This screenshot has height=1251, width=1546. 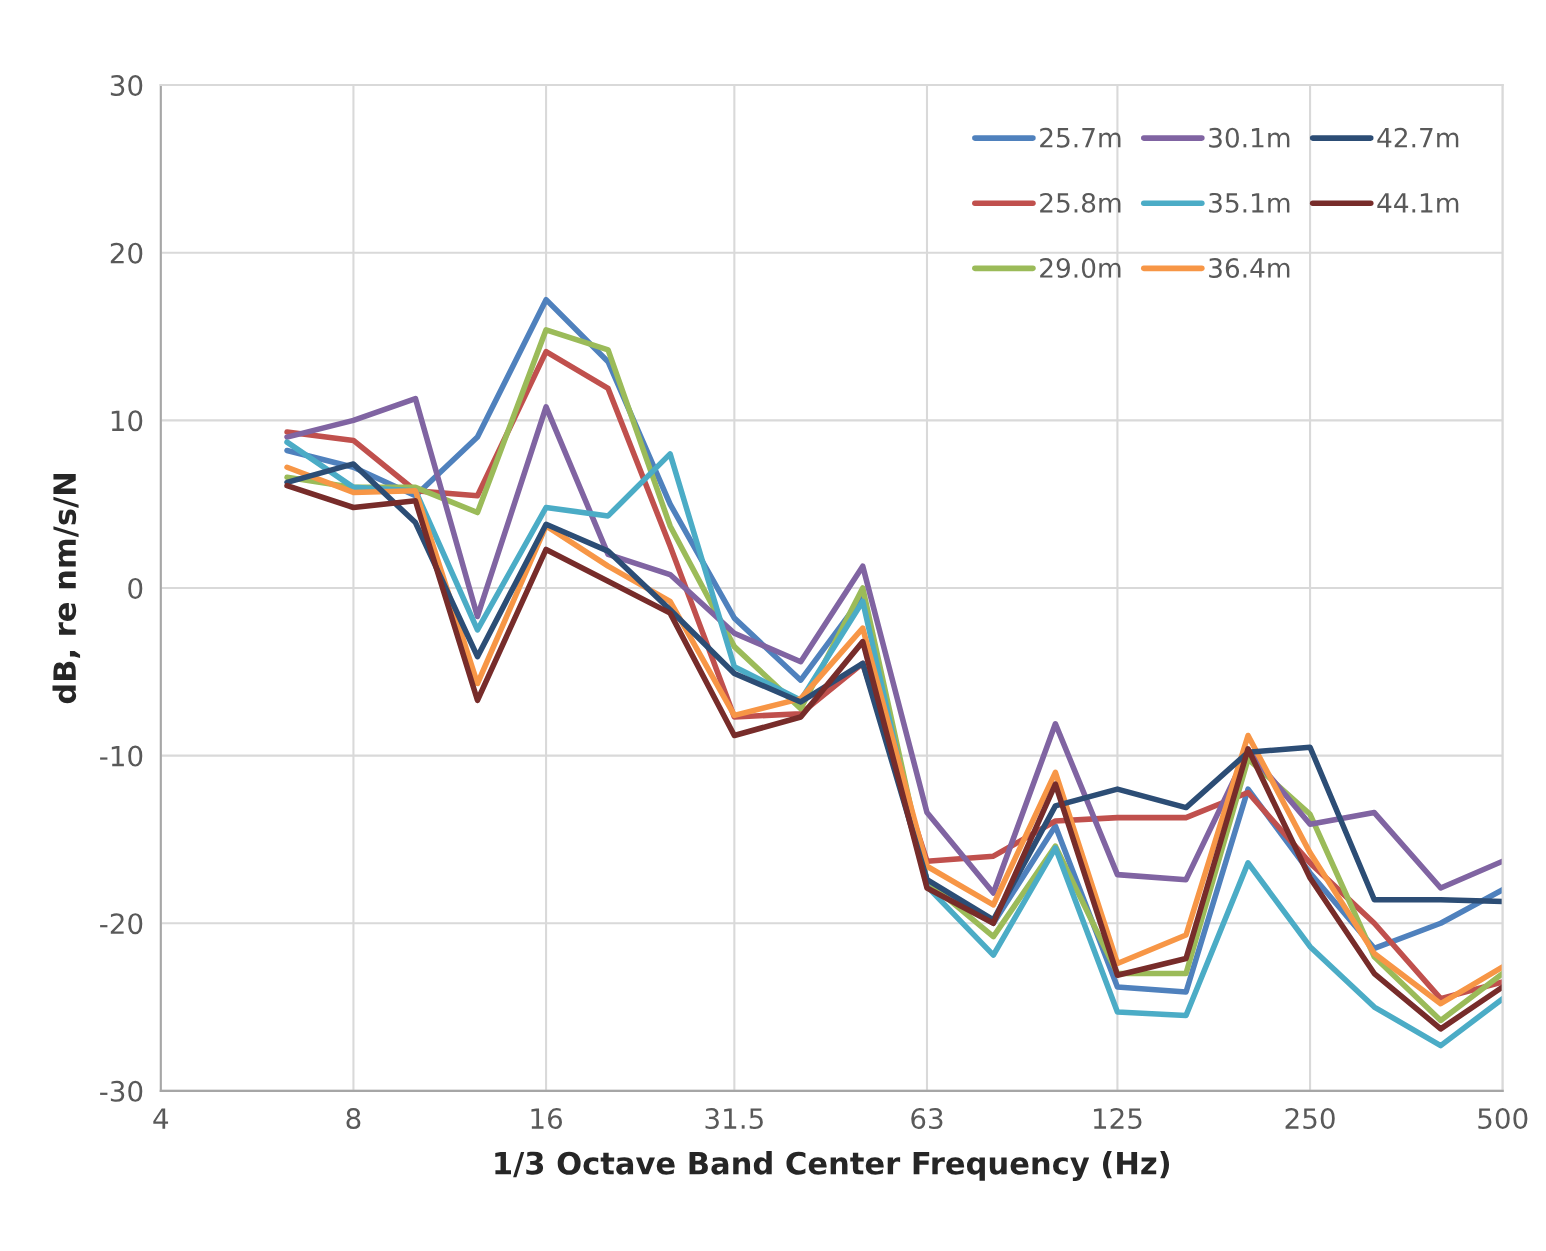 I want to click on x-tick-label: 8, so click(x=353, y=1119).